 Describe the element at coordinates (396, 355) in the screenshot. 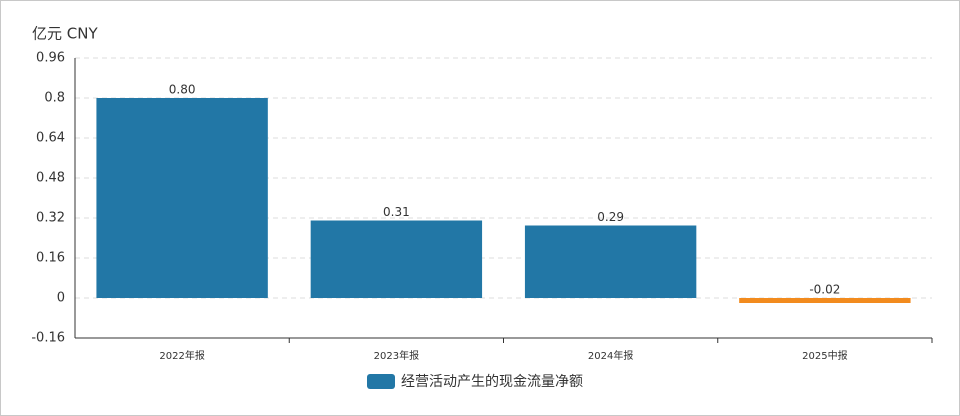

I see `x-tick-label: 2023年报` at that location.